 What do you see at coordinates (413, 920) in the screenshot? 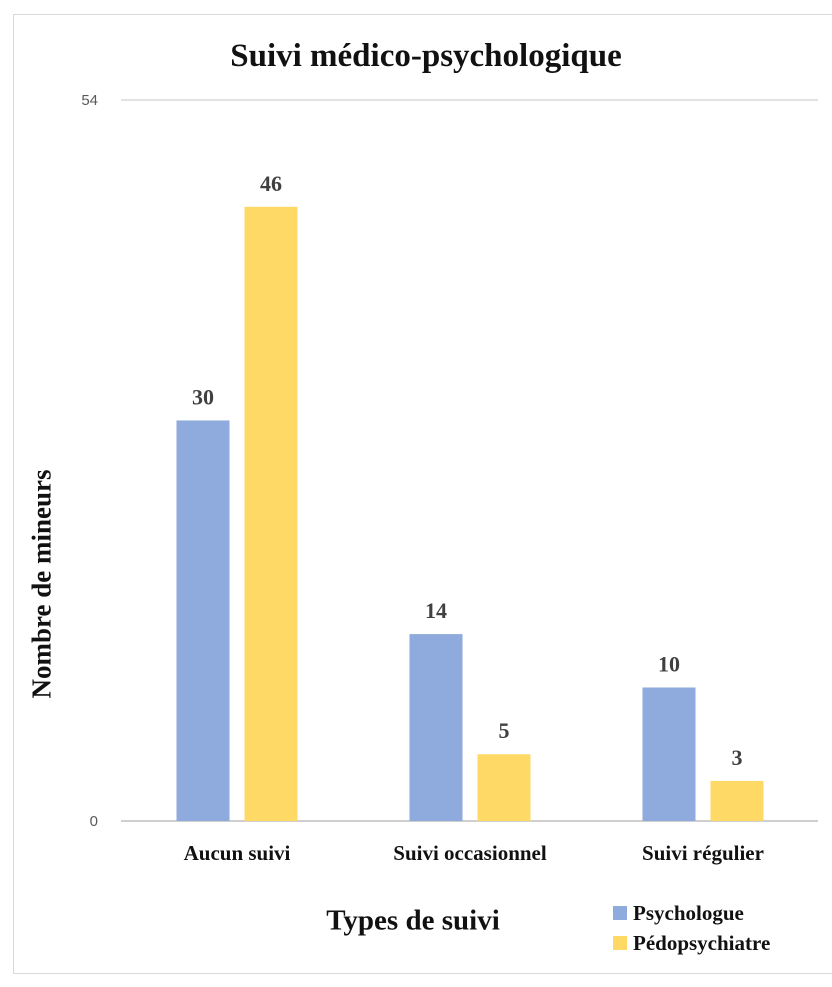
I see `x-axis-label: Types de suivi` at bounding box center [413, 920].